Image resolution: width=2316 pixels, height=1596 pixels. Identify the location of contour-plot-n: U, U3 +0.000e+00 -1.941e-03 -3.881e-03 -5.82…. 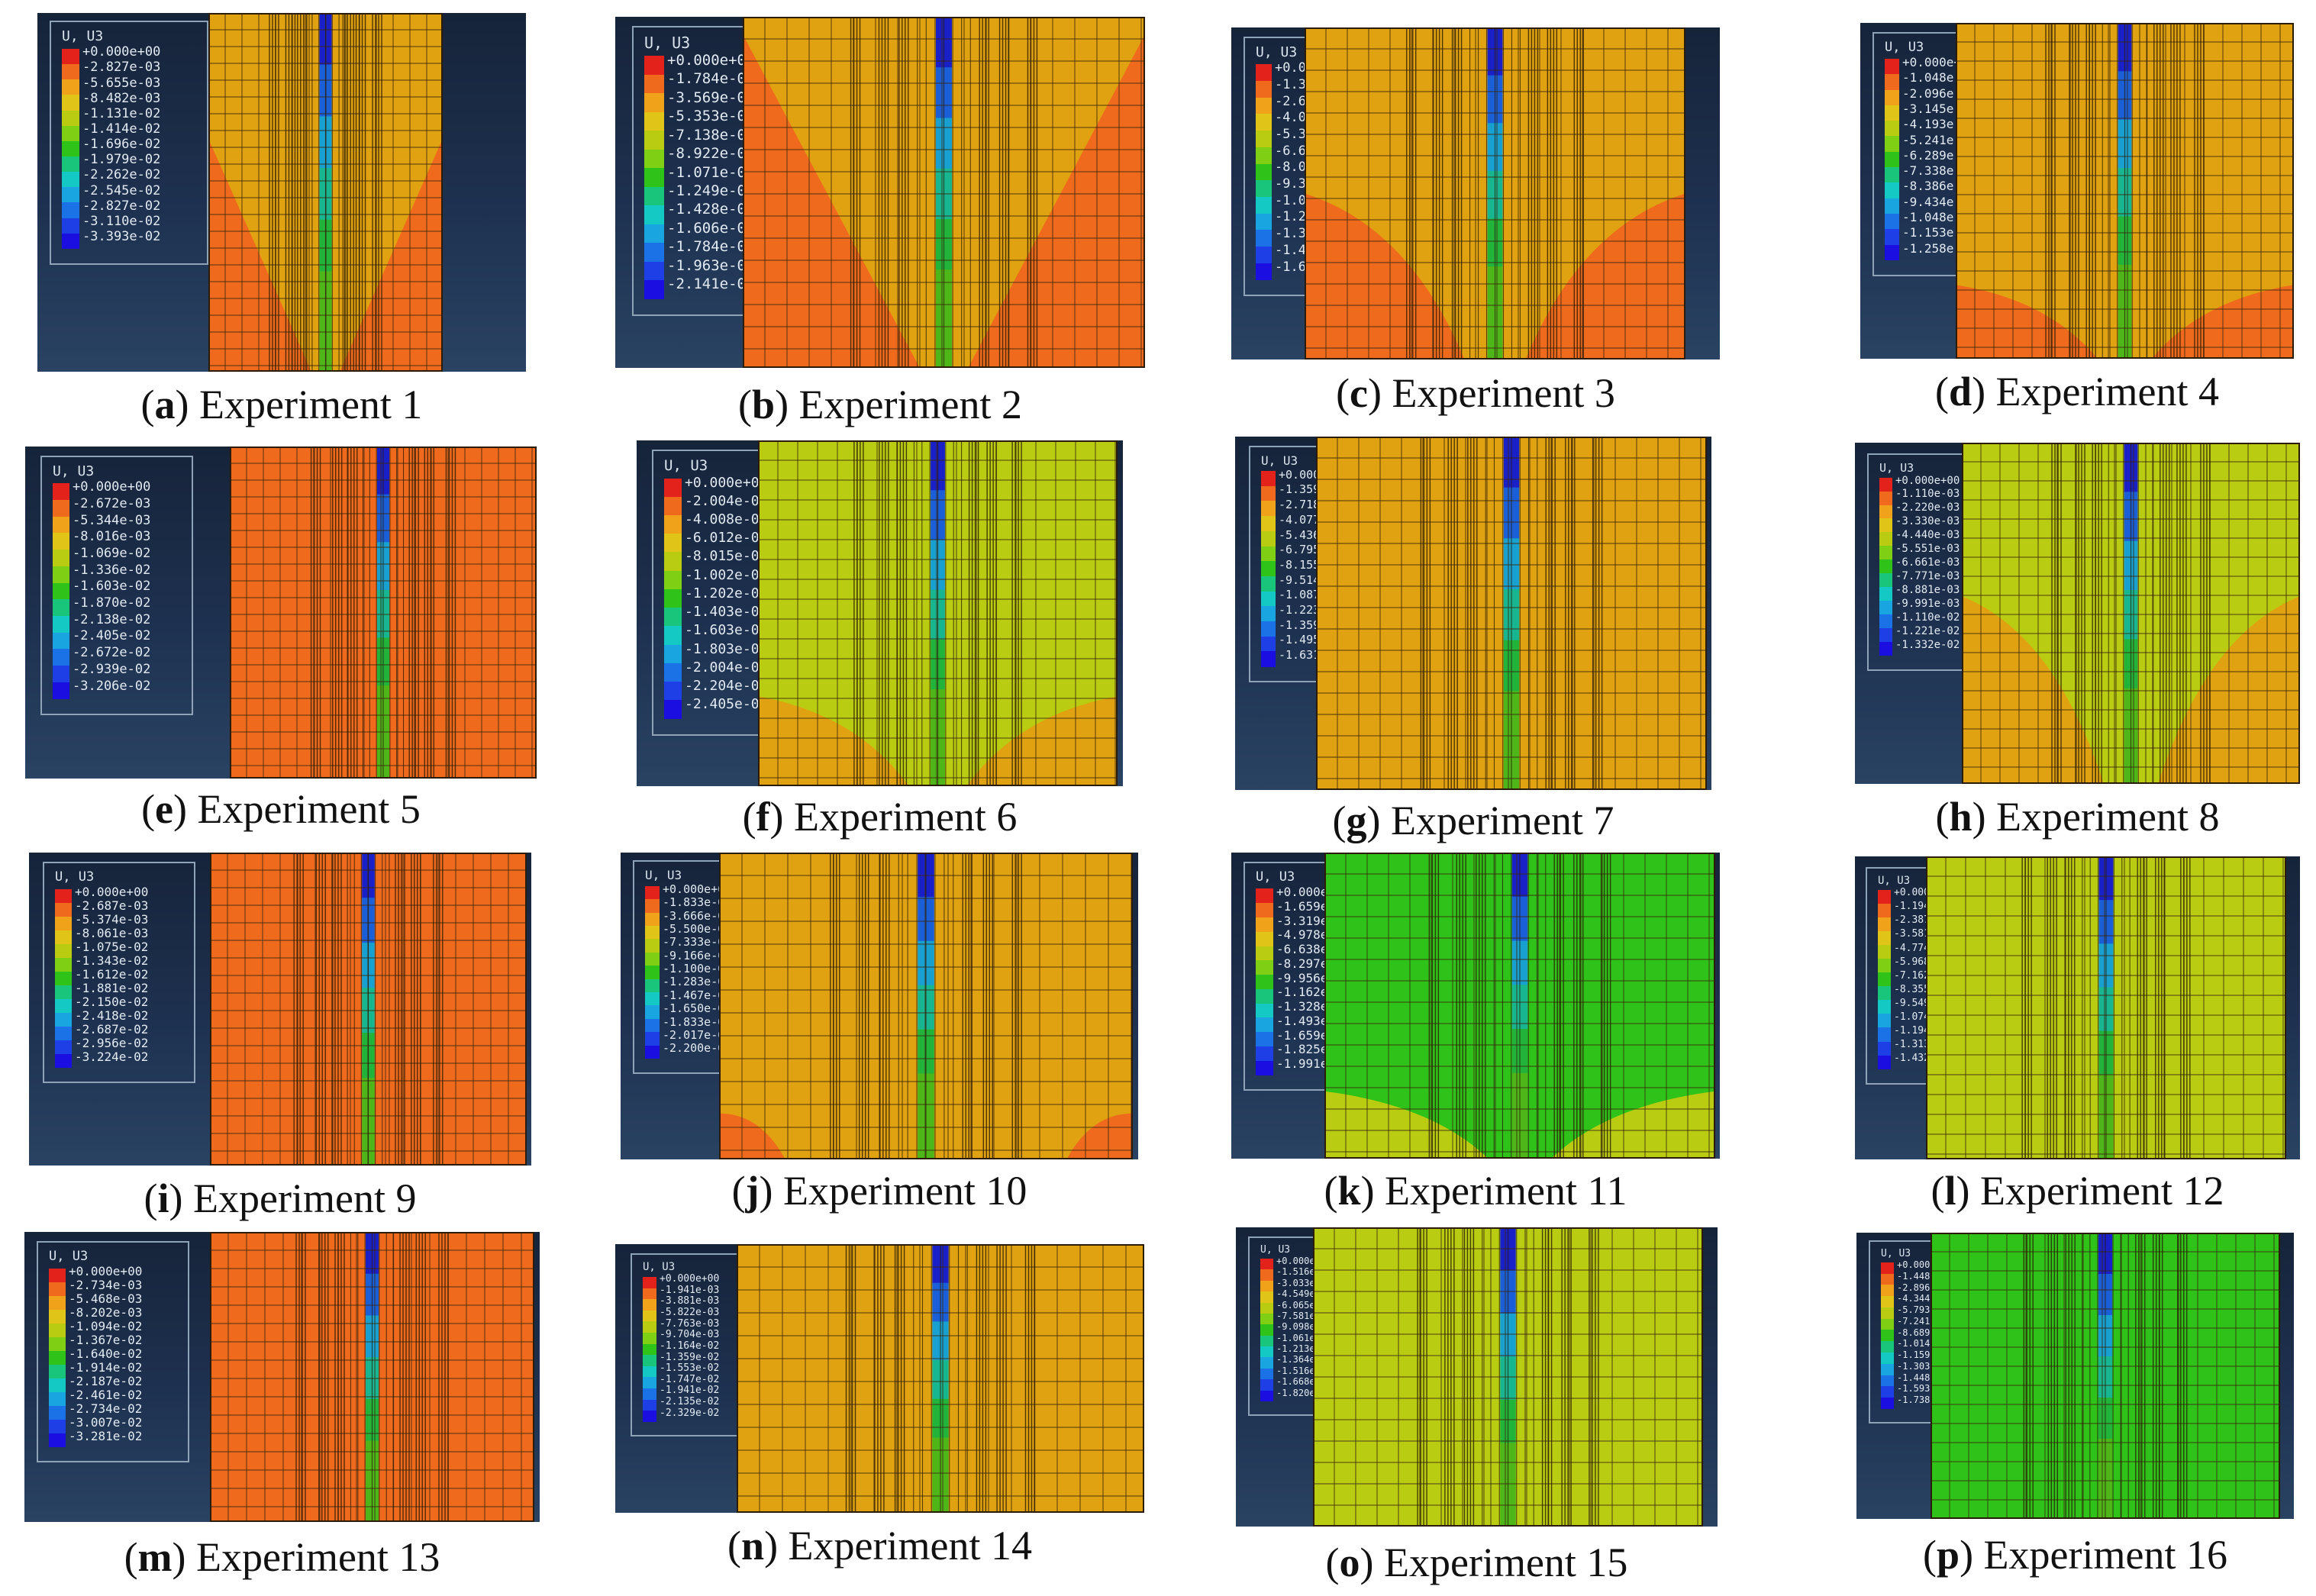
(880, 1378).